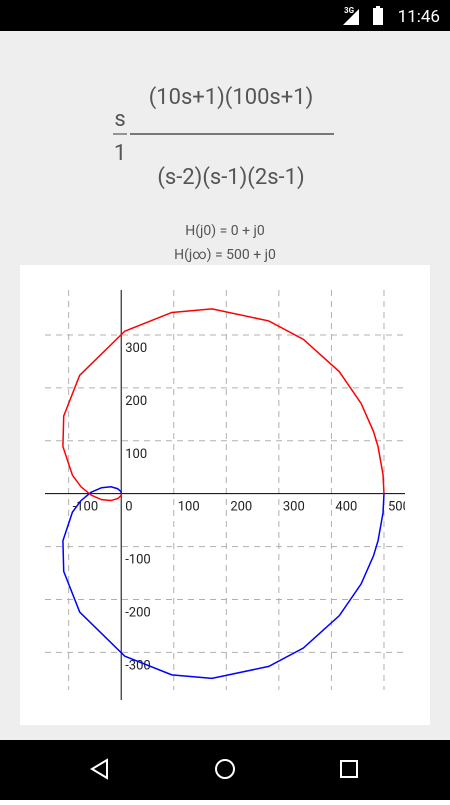  Describe the element at coordinates (241, 507) in the screenshot. I see `x-tick-label: 200` at that location.